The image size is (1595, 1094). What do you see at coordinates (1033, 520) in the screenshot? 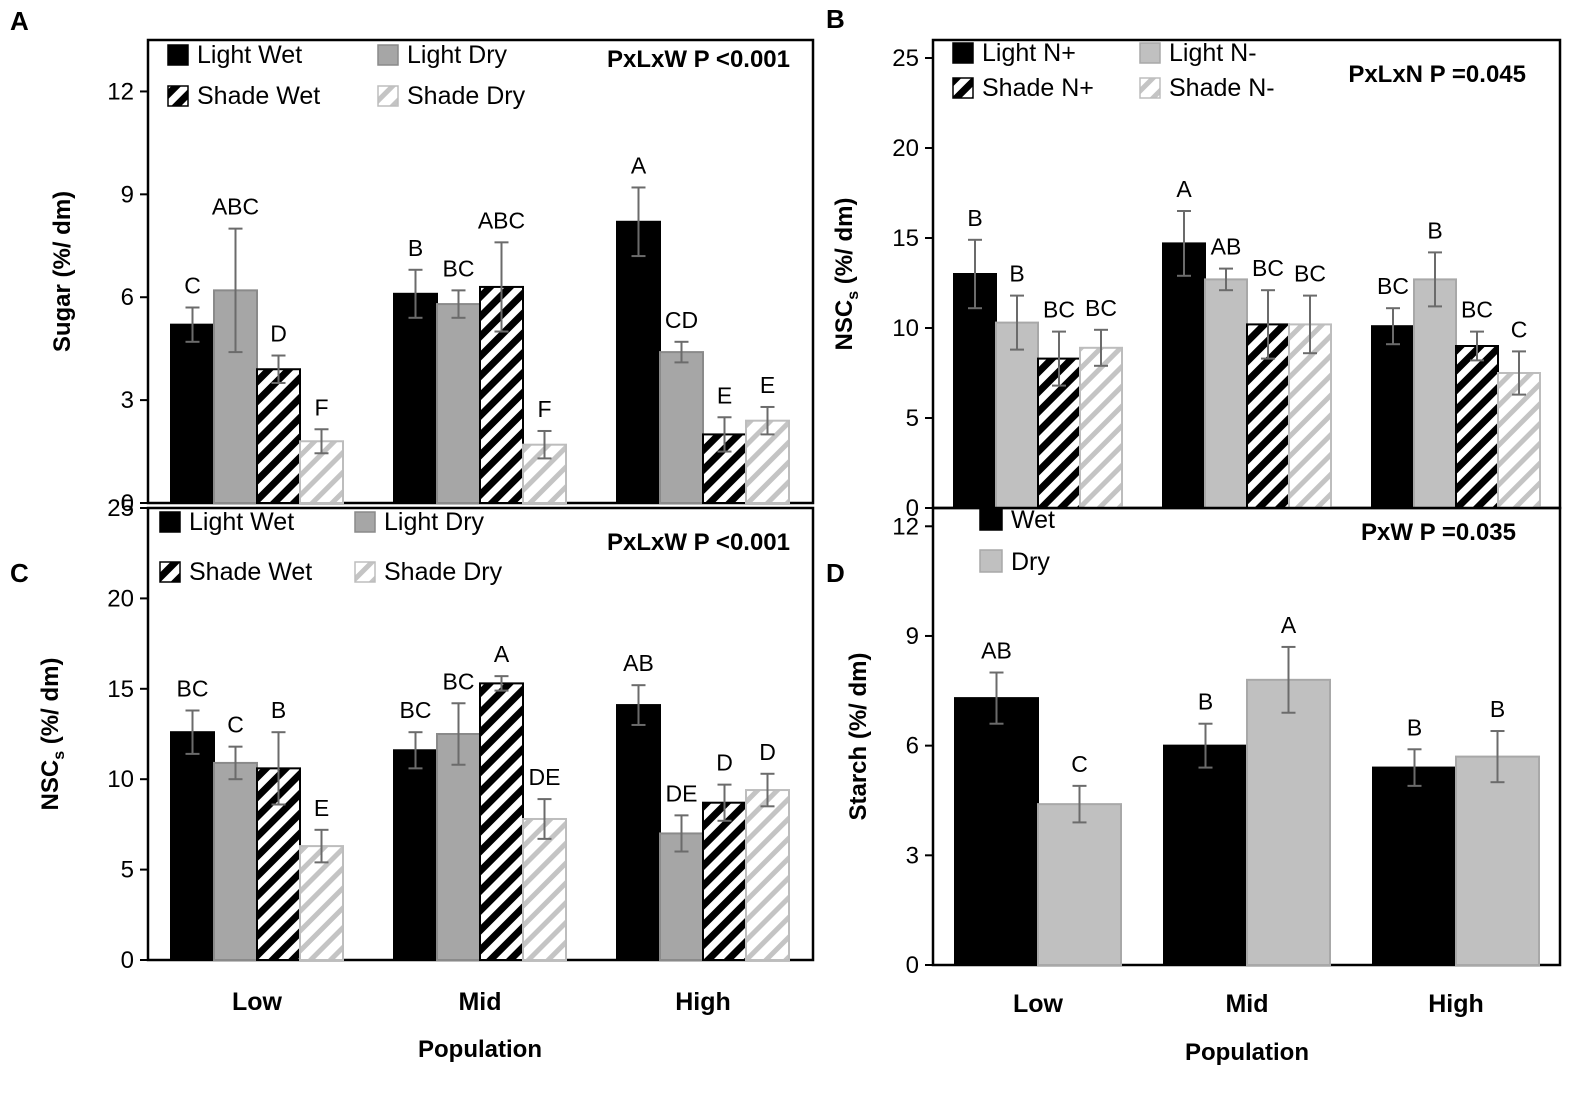
I see `legend-entry: Wet` at bounding box center [1033, 520].